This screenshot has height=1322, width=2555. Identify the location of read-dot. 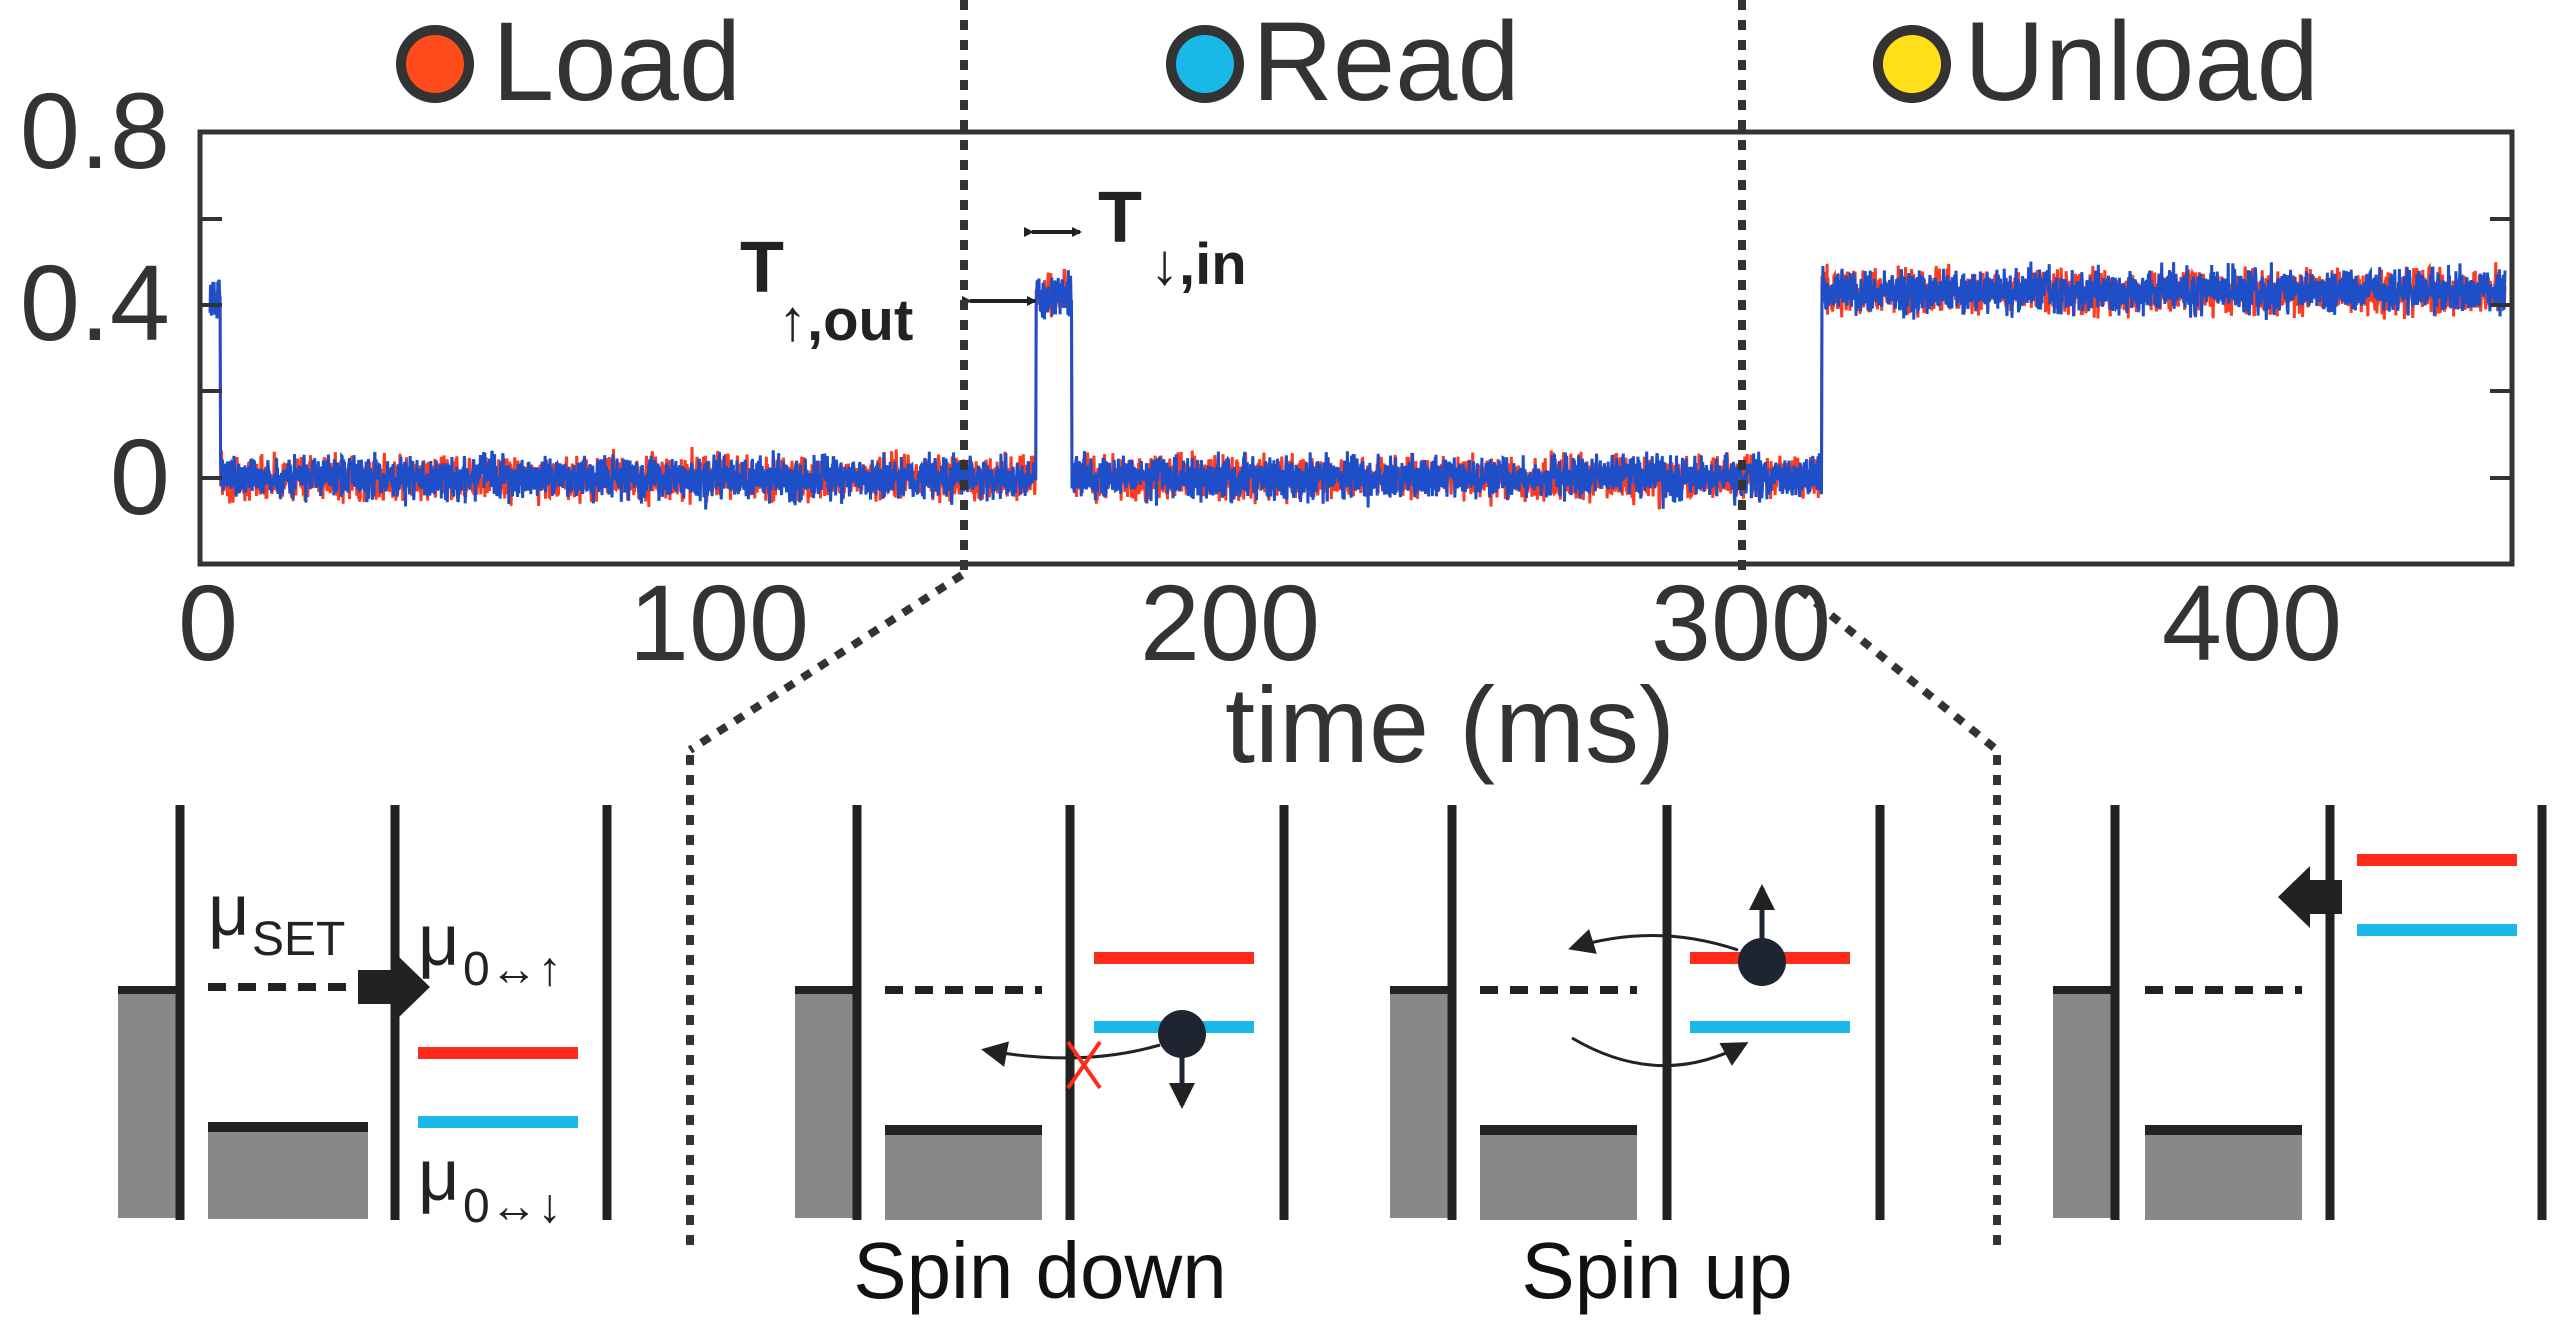
(1205, 64).